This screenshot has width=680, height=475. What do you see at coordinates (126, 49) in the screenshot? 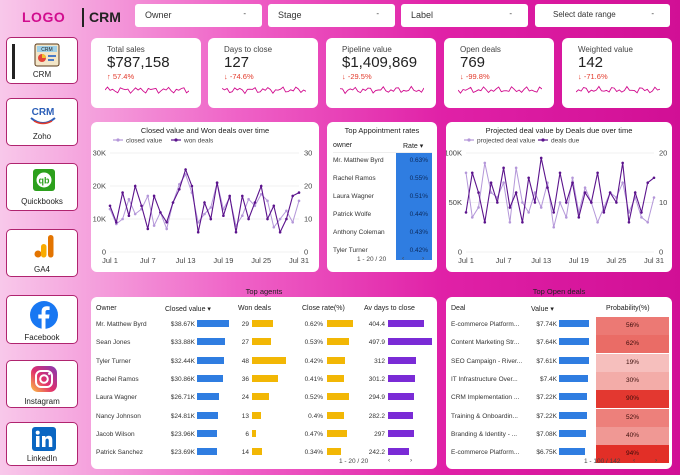
I see `kpi-title: Total sales` at bounding box center [126, 49].